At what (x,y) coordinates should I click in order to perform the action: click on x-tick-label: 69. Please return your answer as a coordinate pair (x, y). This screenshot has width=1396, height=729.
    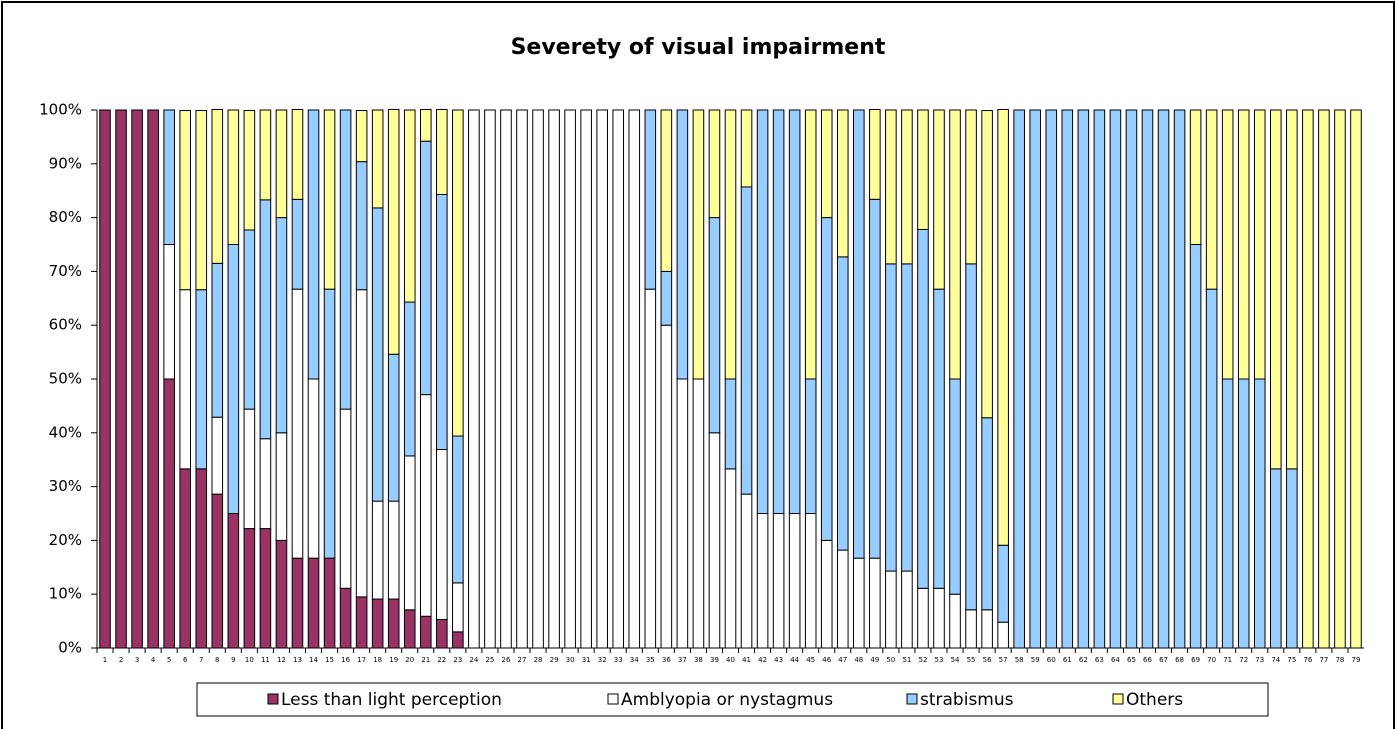
    Looking at the image, I should click on (1195, 660).